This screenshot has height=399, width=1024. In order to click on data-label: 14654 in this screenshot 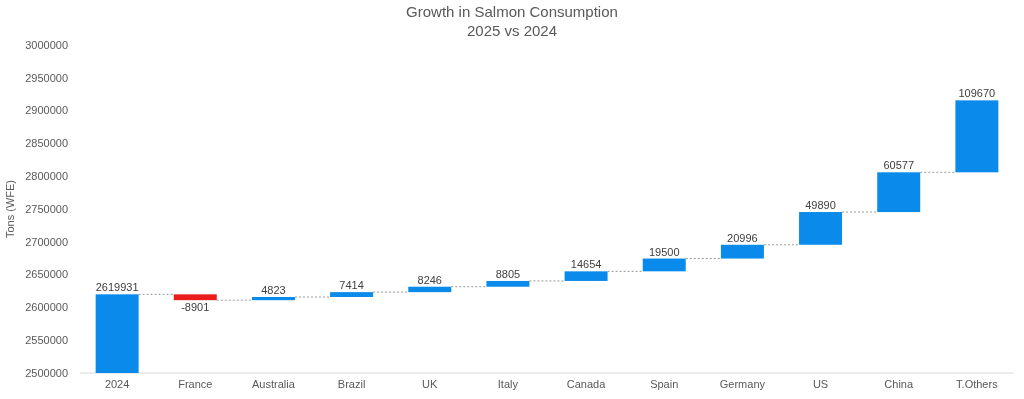, I will do `click(586, 264)`.